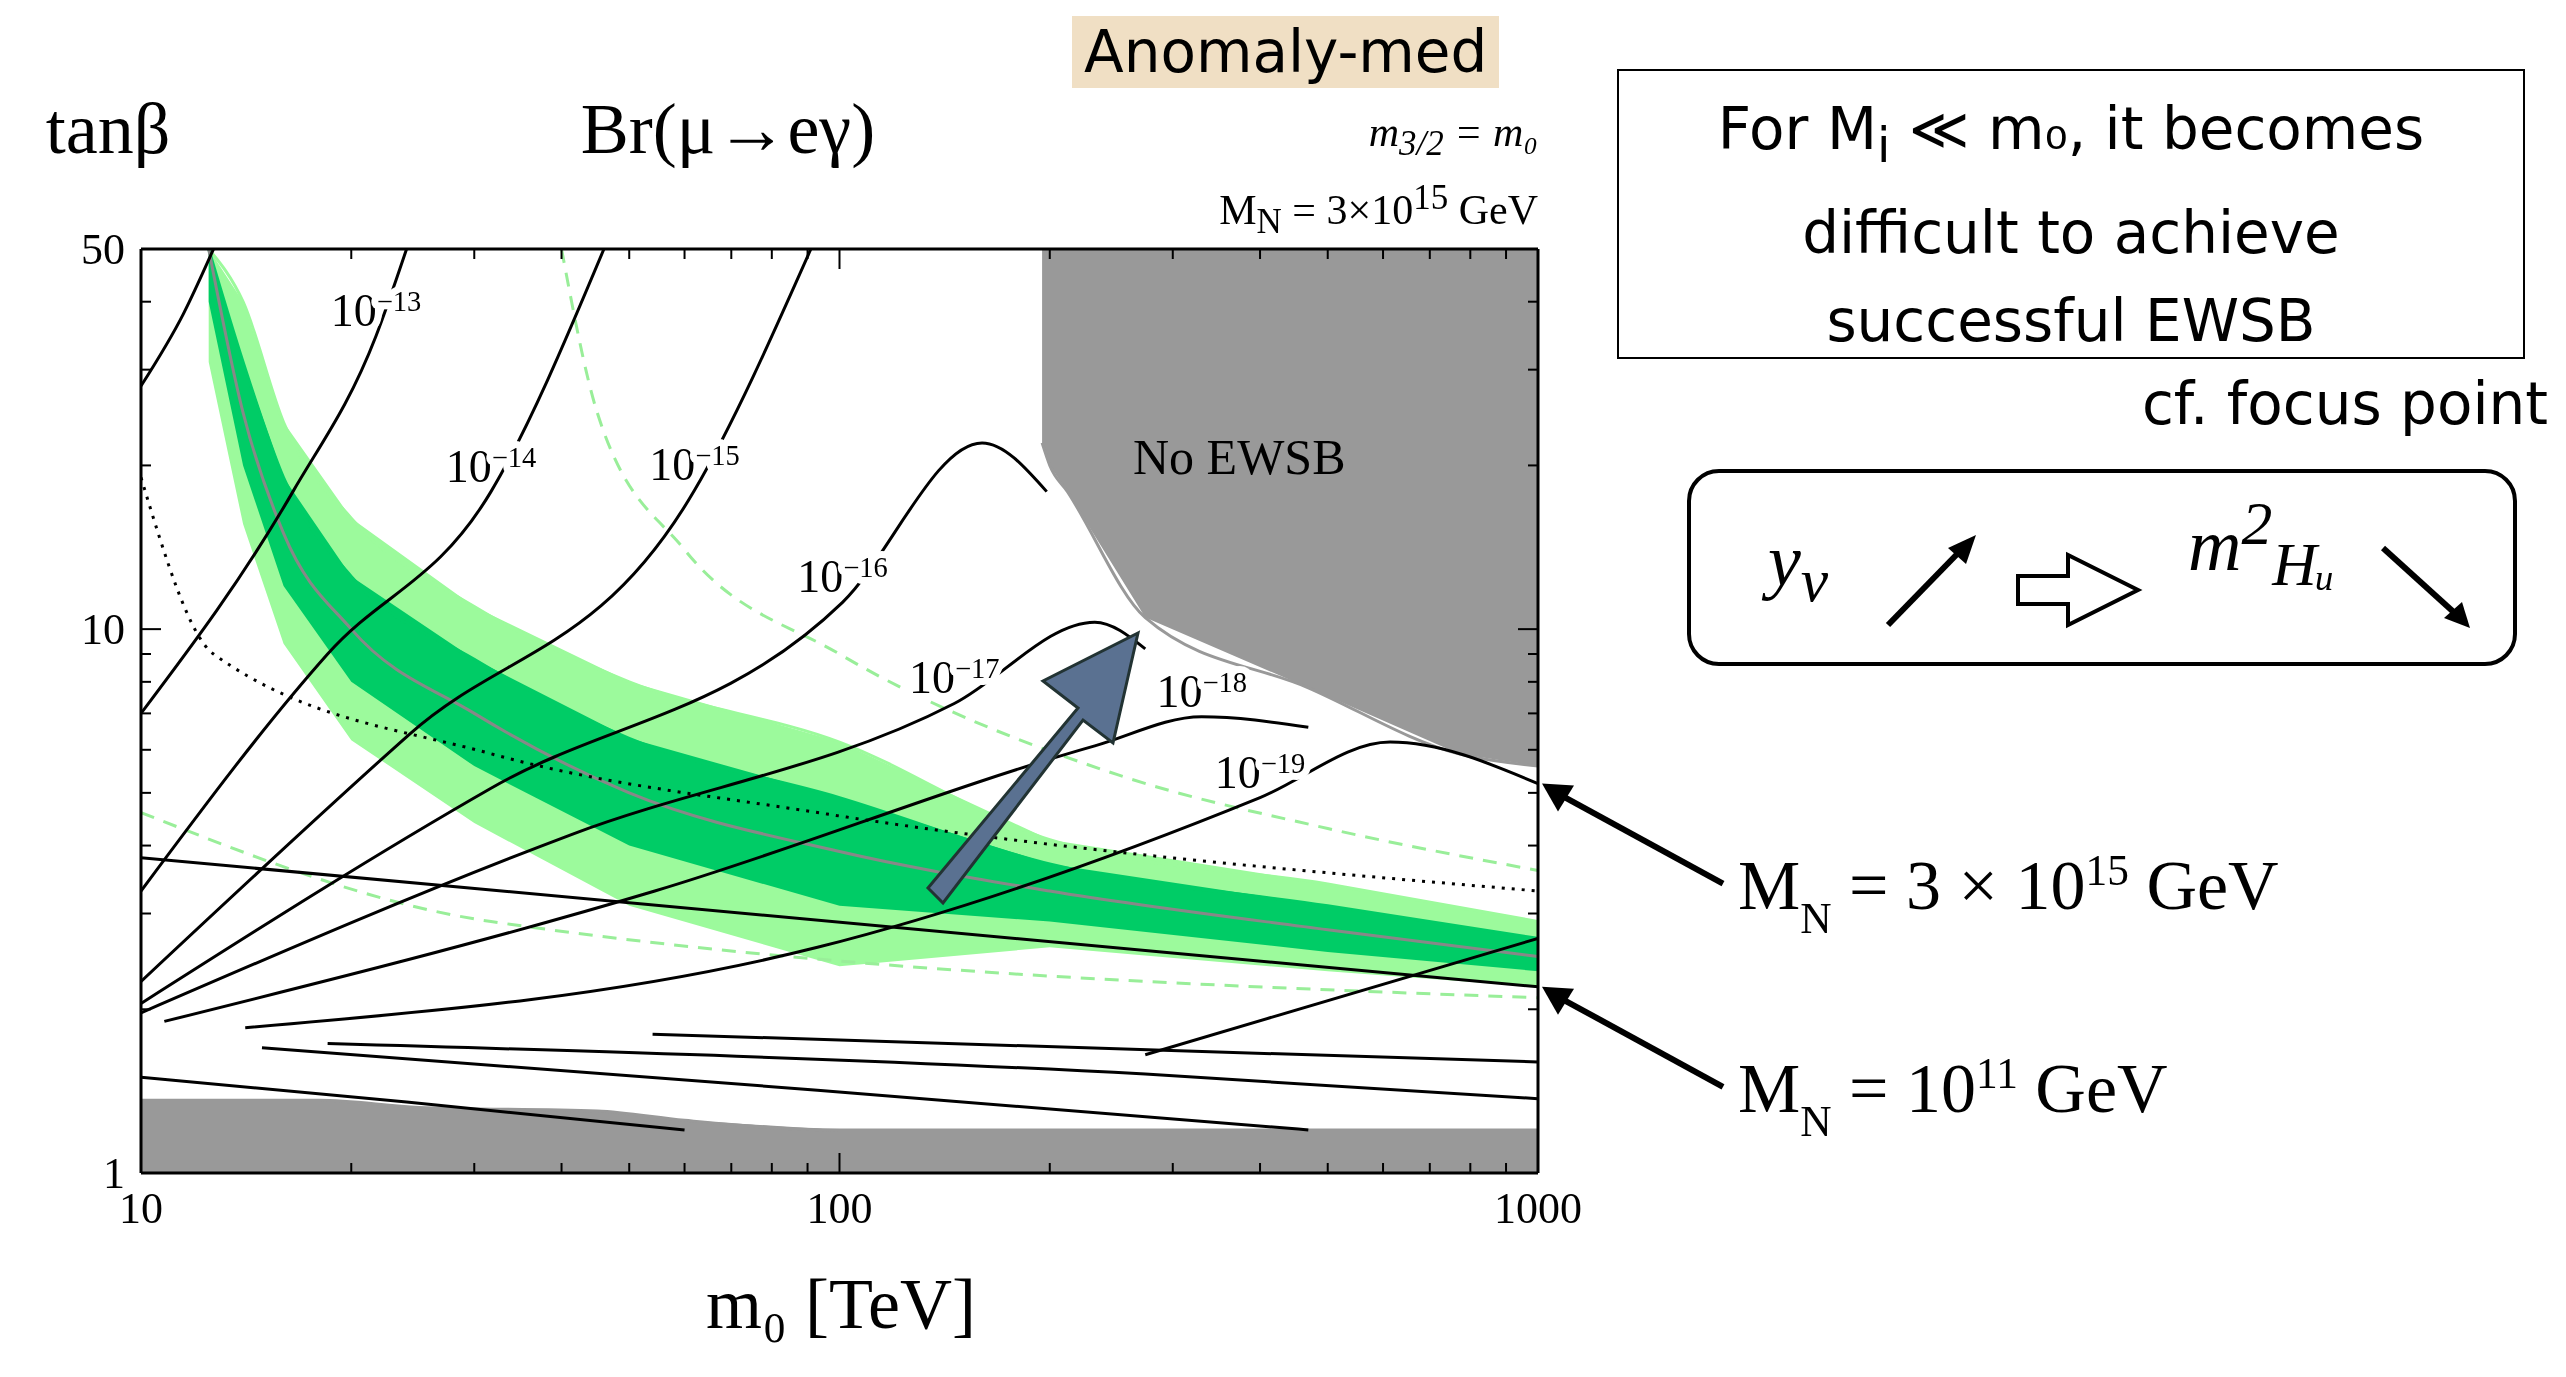  I want to click on text: m$_{3/2}$ = m₀, so click(1453, 136).